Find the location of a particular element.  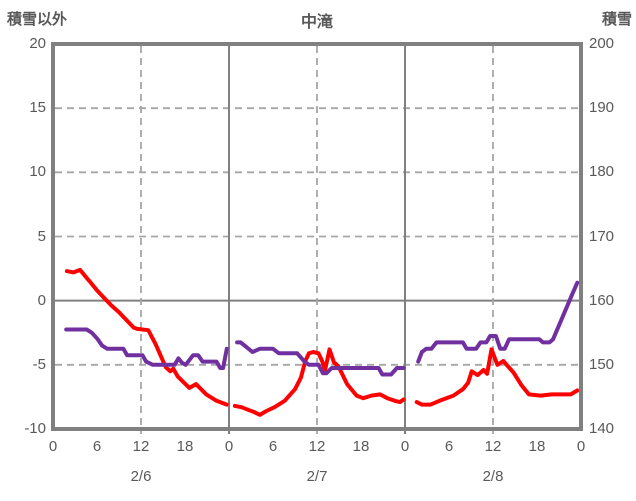

x-axis-date: 2/7 is located at coordinates (317, 476).